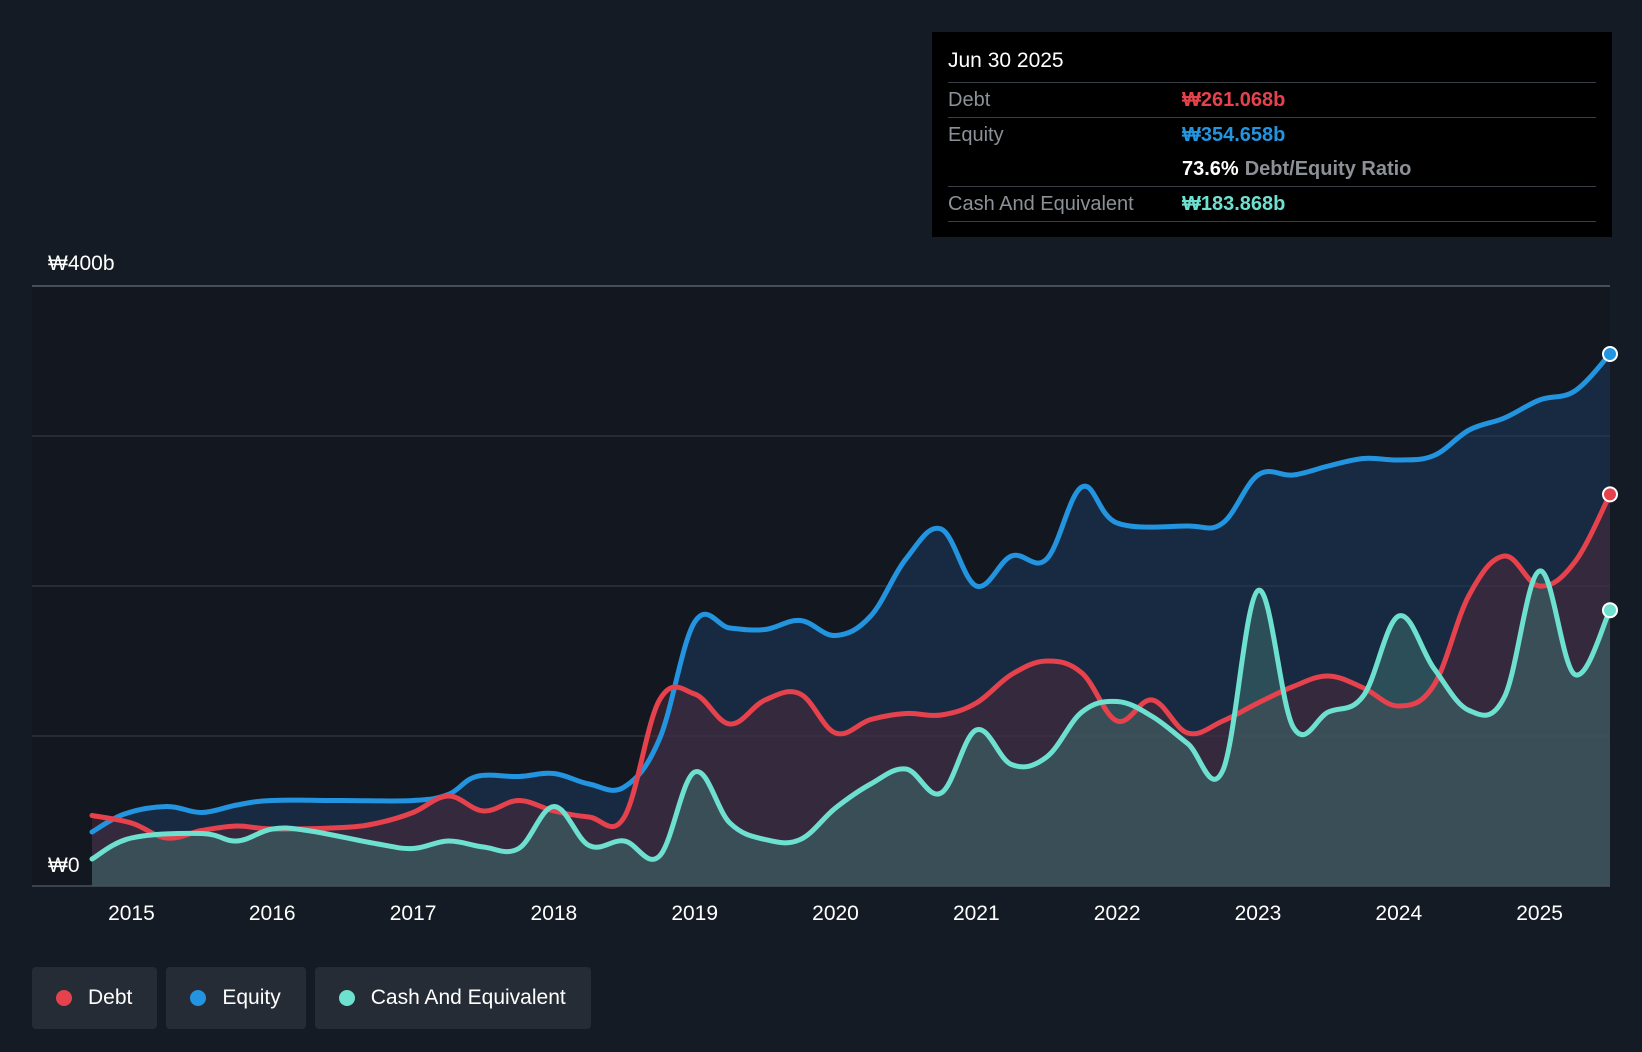 This screenshot has height=1052, width=1642. Describe the element at coordinates (251, 997) in the screenshot. I see `legend-label-equity: Equity` at that location.